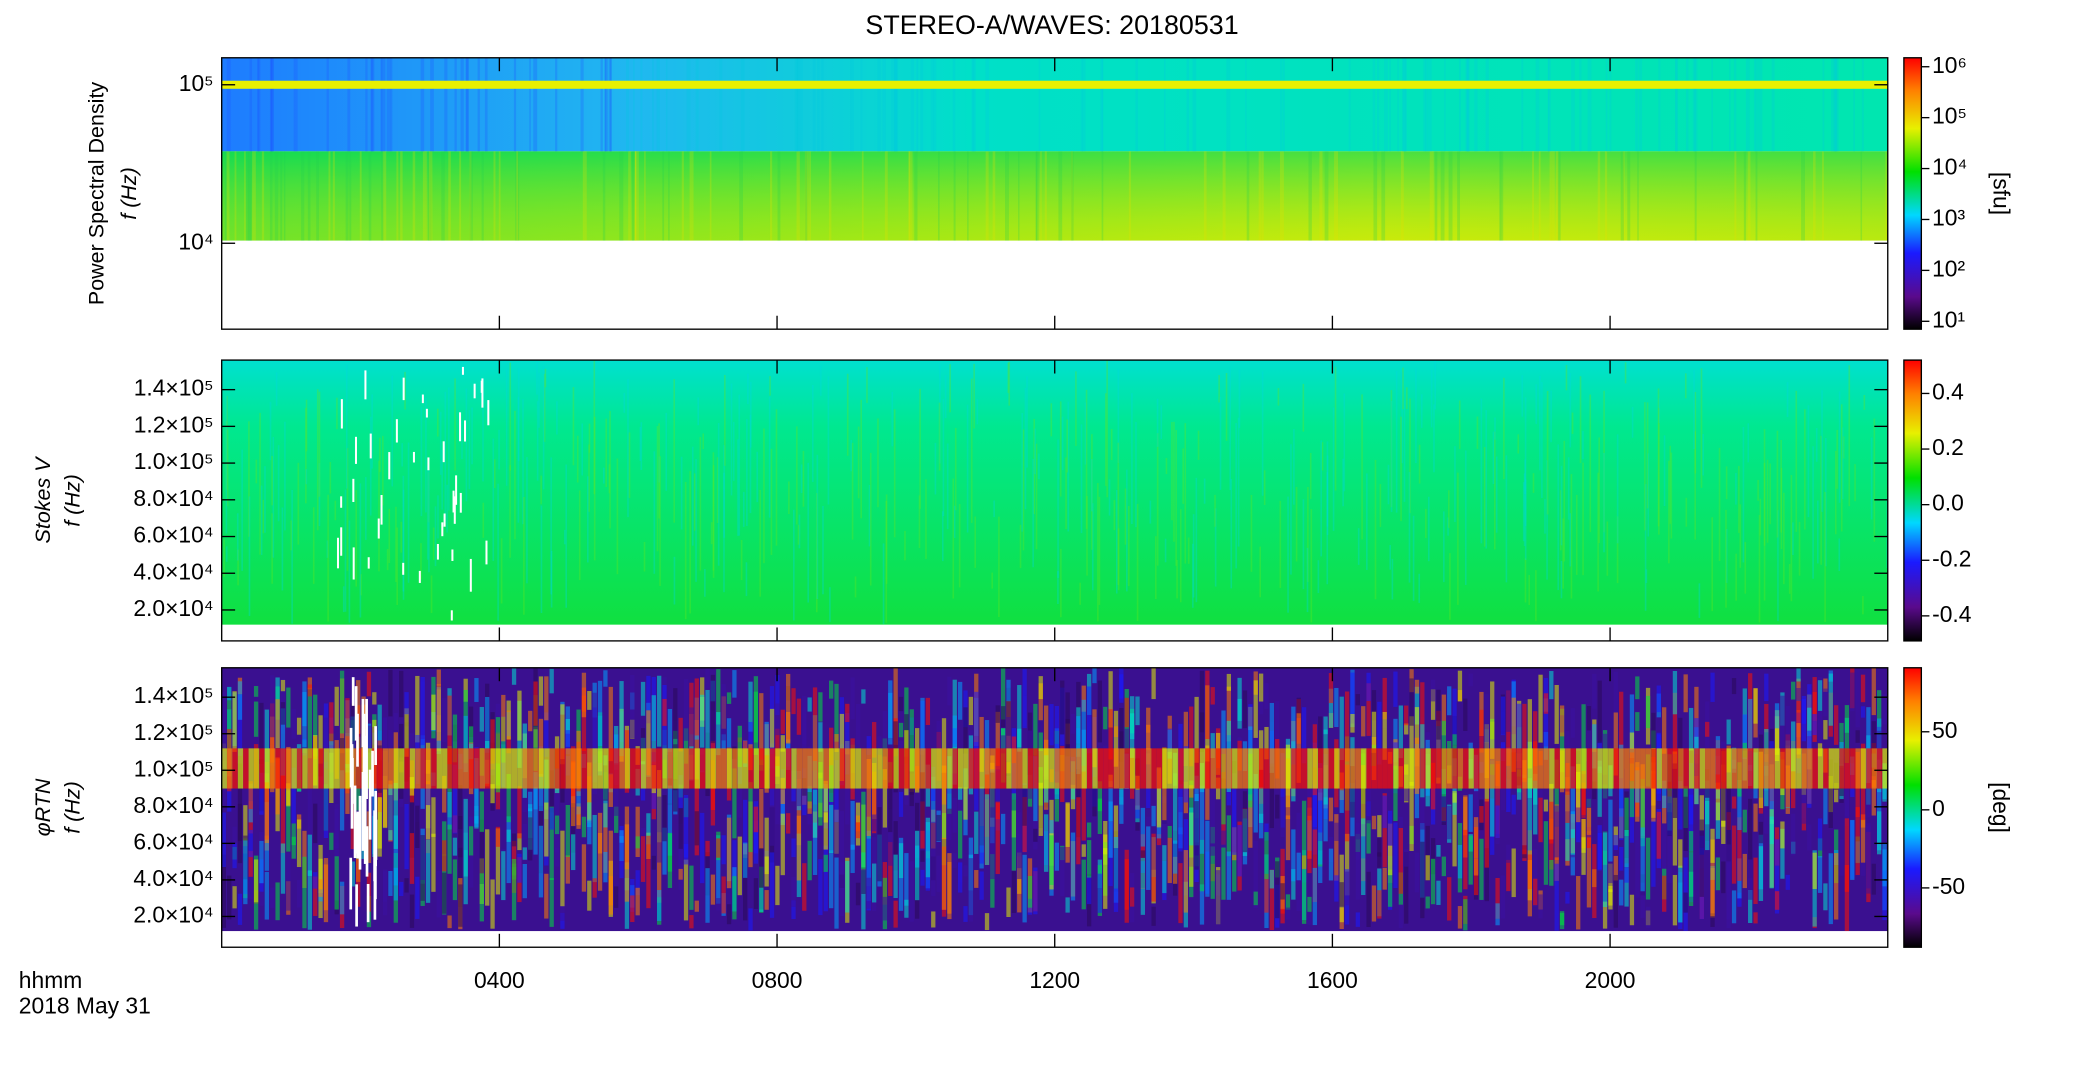 Image resolution: width=2096 pixels, height=1080 pixels. What do you see at coordinates (173, 878) in the screenshot?
I see `y-tick-label: 4.0×10⁴` at bounding box center [173, 878].